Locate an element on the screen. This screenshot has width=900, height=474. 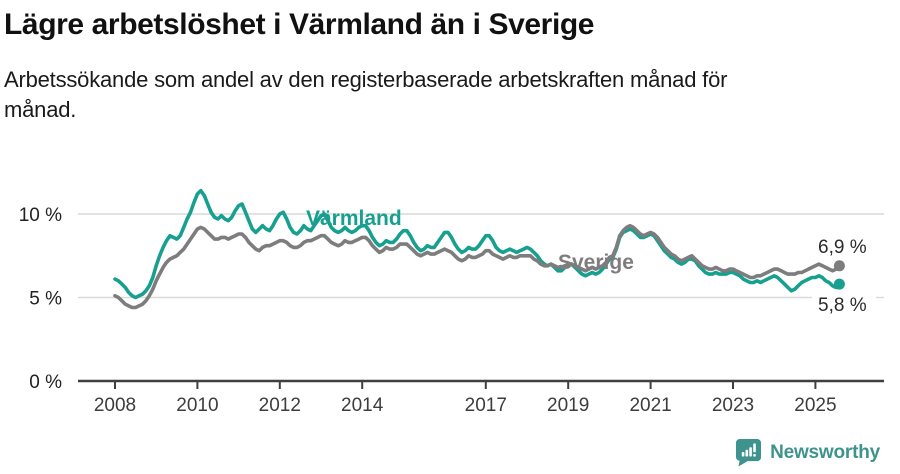
end-dot-värmland is located at coordinates (839, 284).